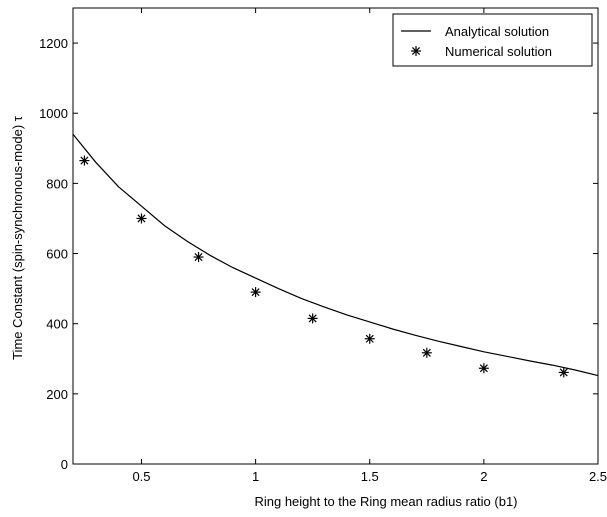  I want to click on legend: Analytical solution Numerical solution, so click(492, 40).